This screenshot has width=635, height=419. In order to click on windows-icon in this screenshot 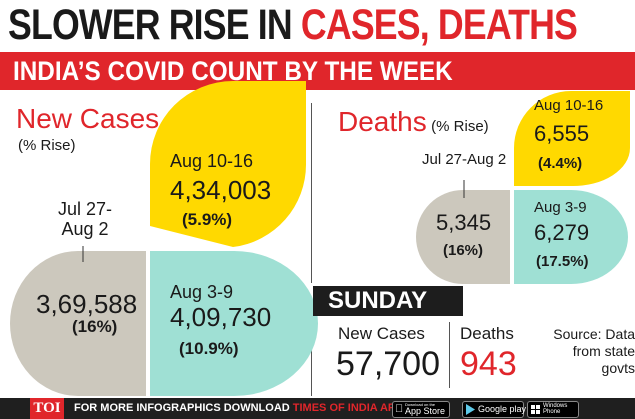, I will do `click(535, 409)`.